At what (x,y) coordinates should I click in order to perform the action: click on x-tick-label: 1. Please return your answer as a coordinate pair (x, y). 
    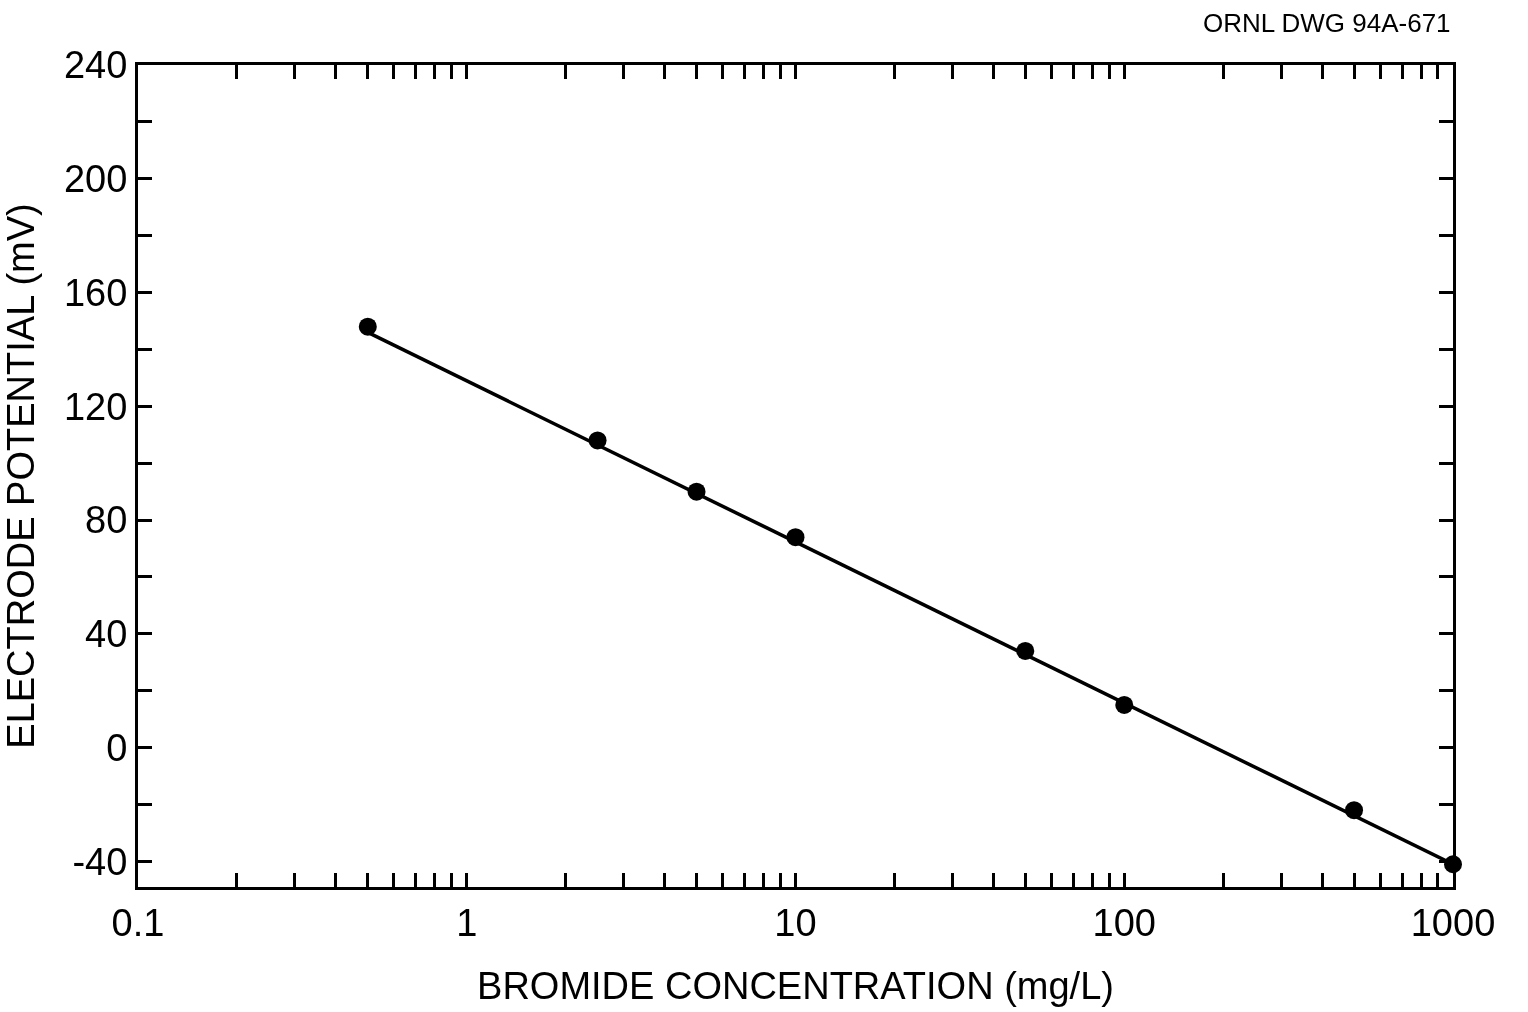
    Looking at the image, I should click on (467, 922).